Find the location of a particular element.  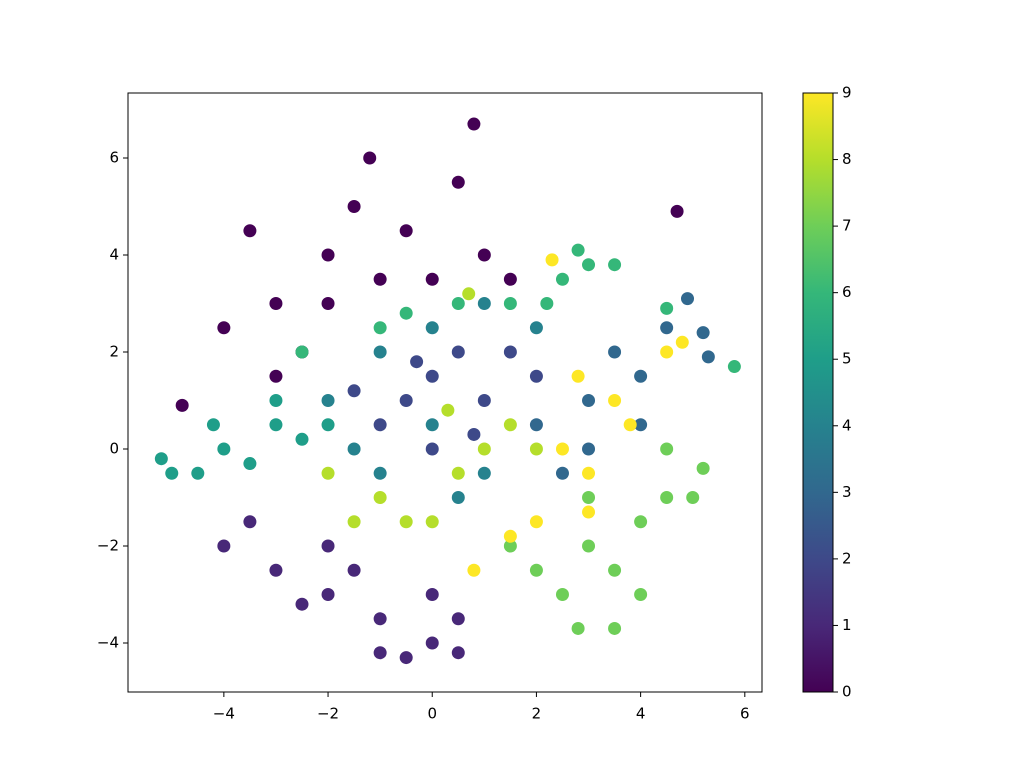

colorbar-tick-label: 7 is located at coordinates (847, 226).